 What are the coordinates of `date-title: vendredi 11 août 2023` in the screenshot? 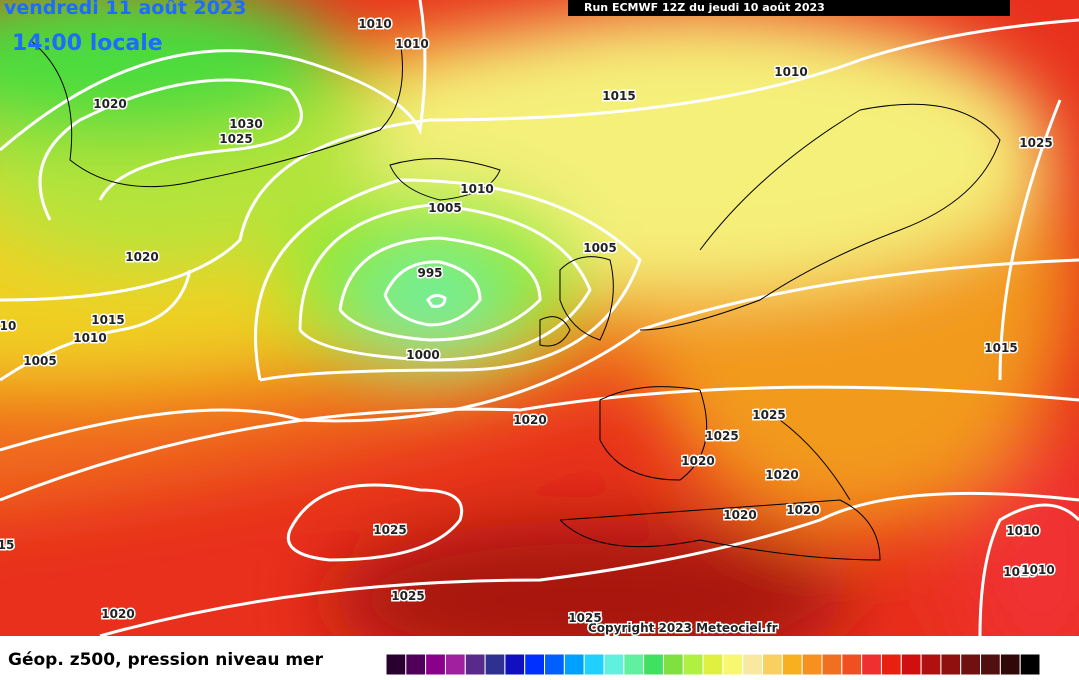 It's located at (125, 9).